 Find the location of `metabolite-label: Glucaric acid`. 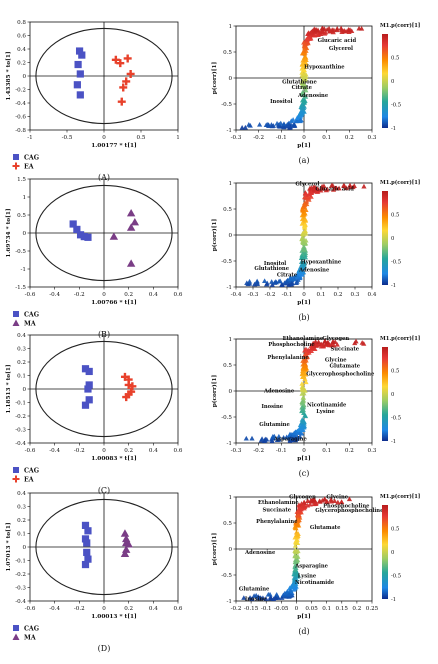

metabolite-label: Glucaric acid is located at coordinates (334, 189).